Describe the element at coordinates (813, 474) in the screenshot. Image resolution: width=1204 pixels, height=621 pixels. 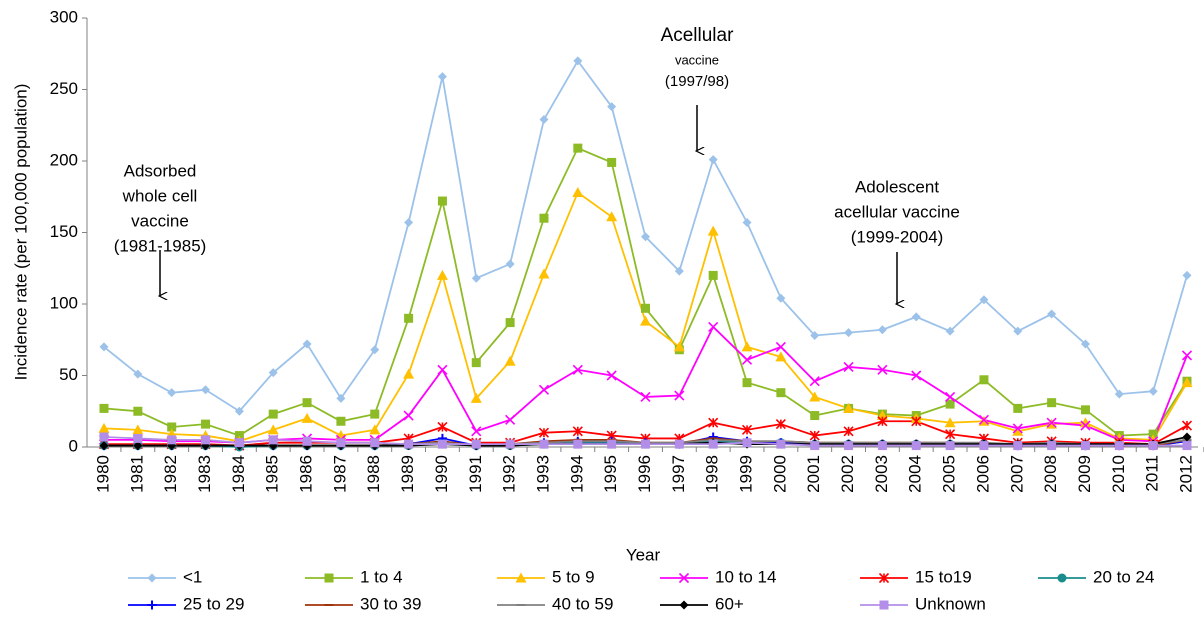
I see `x-tick-label: 2001` at that location.